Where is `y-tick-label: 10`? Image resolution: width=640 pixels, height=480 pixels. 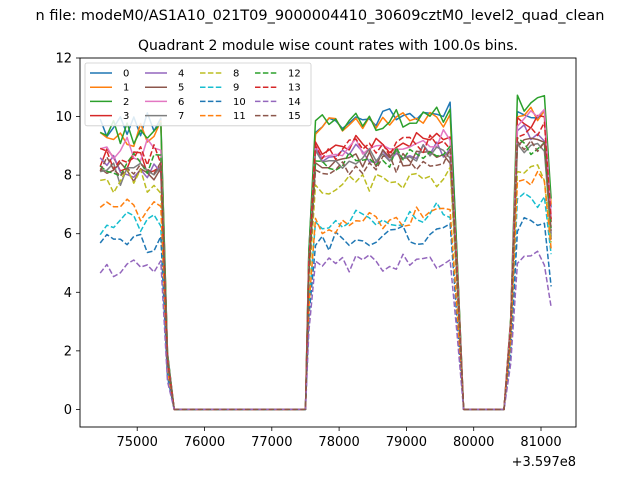
y-tick-label: 10 is located at coordinates (63, 117).